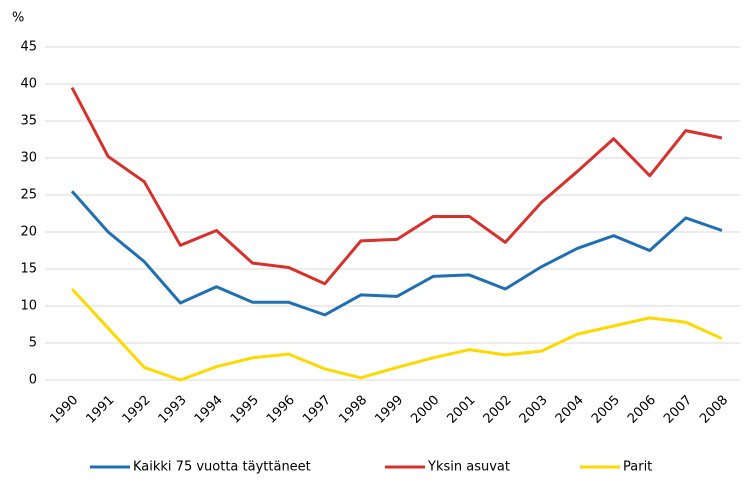  I want to click on y-tick-label: 35, so click(28, 121).